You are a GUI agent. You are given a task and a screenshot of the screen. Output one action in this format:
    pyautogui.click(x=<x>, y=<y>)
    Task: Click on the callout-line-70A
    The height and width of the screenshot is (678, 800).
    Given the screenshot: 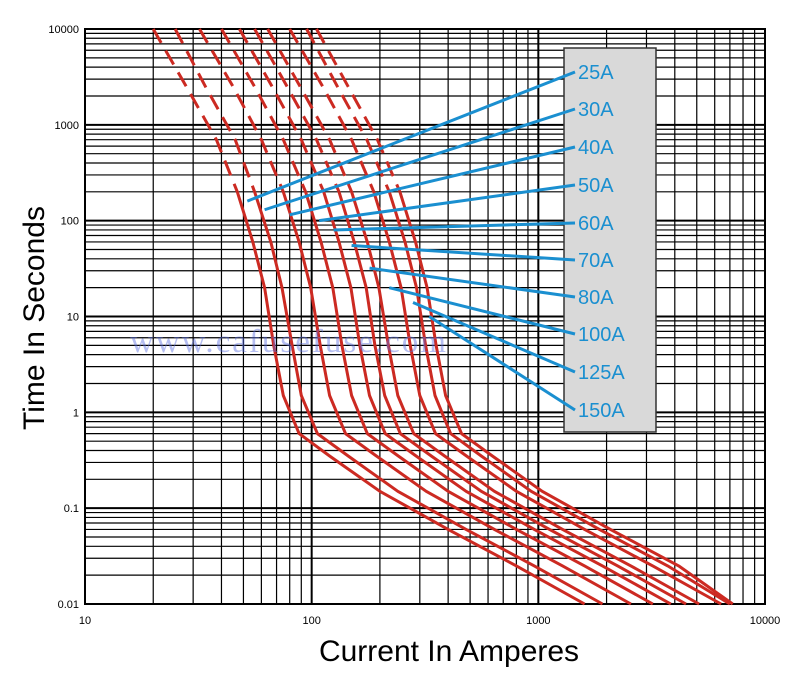 What is the action you would take?
    pyautogui.click(x=463, y=253)
    